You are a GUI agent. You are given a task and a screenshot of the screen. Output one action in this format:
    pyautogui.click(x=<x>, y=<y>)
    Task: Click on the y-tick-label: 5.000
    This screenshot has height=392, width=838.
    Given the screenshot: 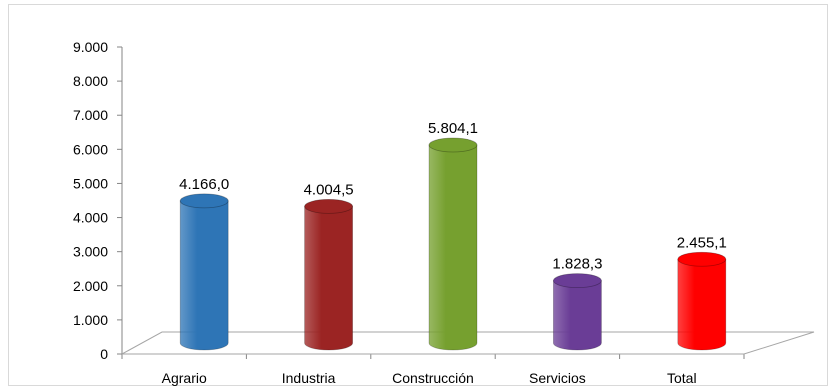 What is the action you would take?
    pyautogui.click(x=90, y=183)
    